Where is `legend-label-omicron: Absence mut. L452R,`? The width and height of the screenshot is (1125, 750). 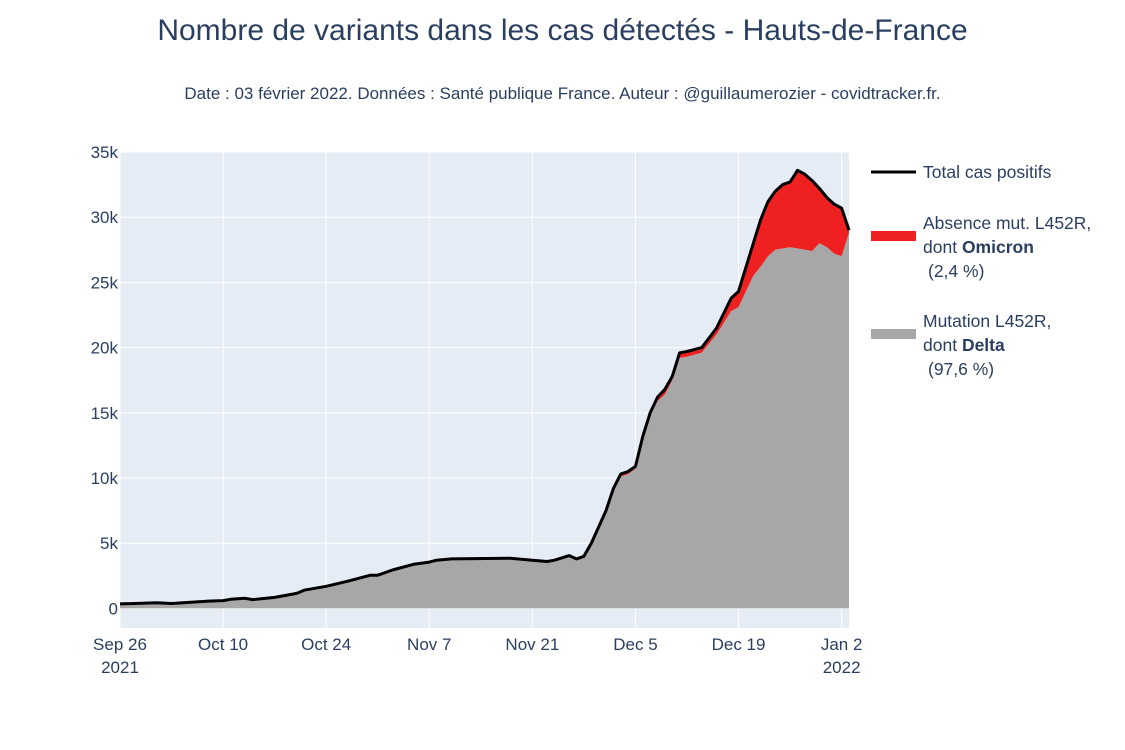 legend-label-omicron: Absence mut. L452R, is located at coordinates (1007, 223).